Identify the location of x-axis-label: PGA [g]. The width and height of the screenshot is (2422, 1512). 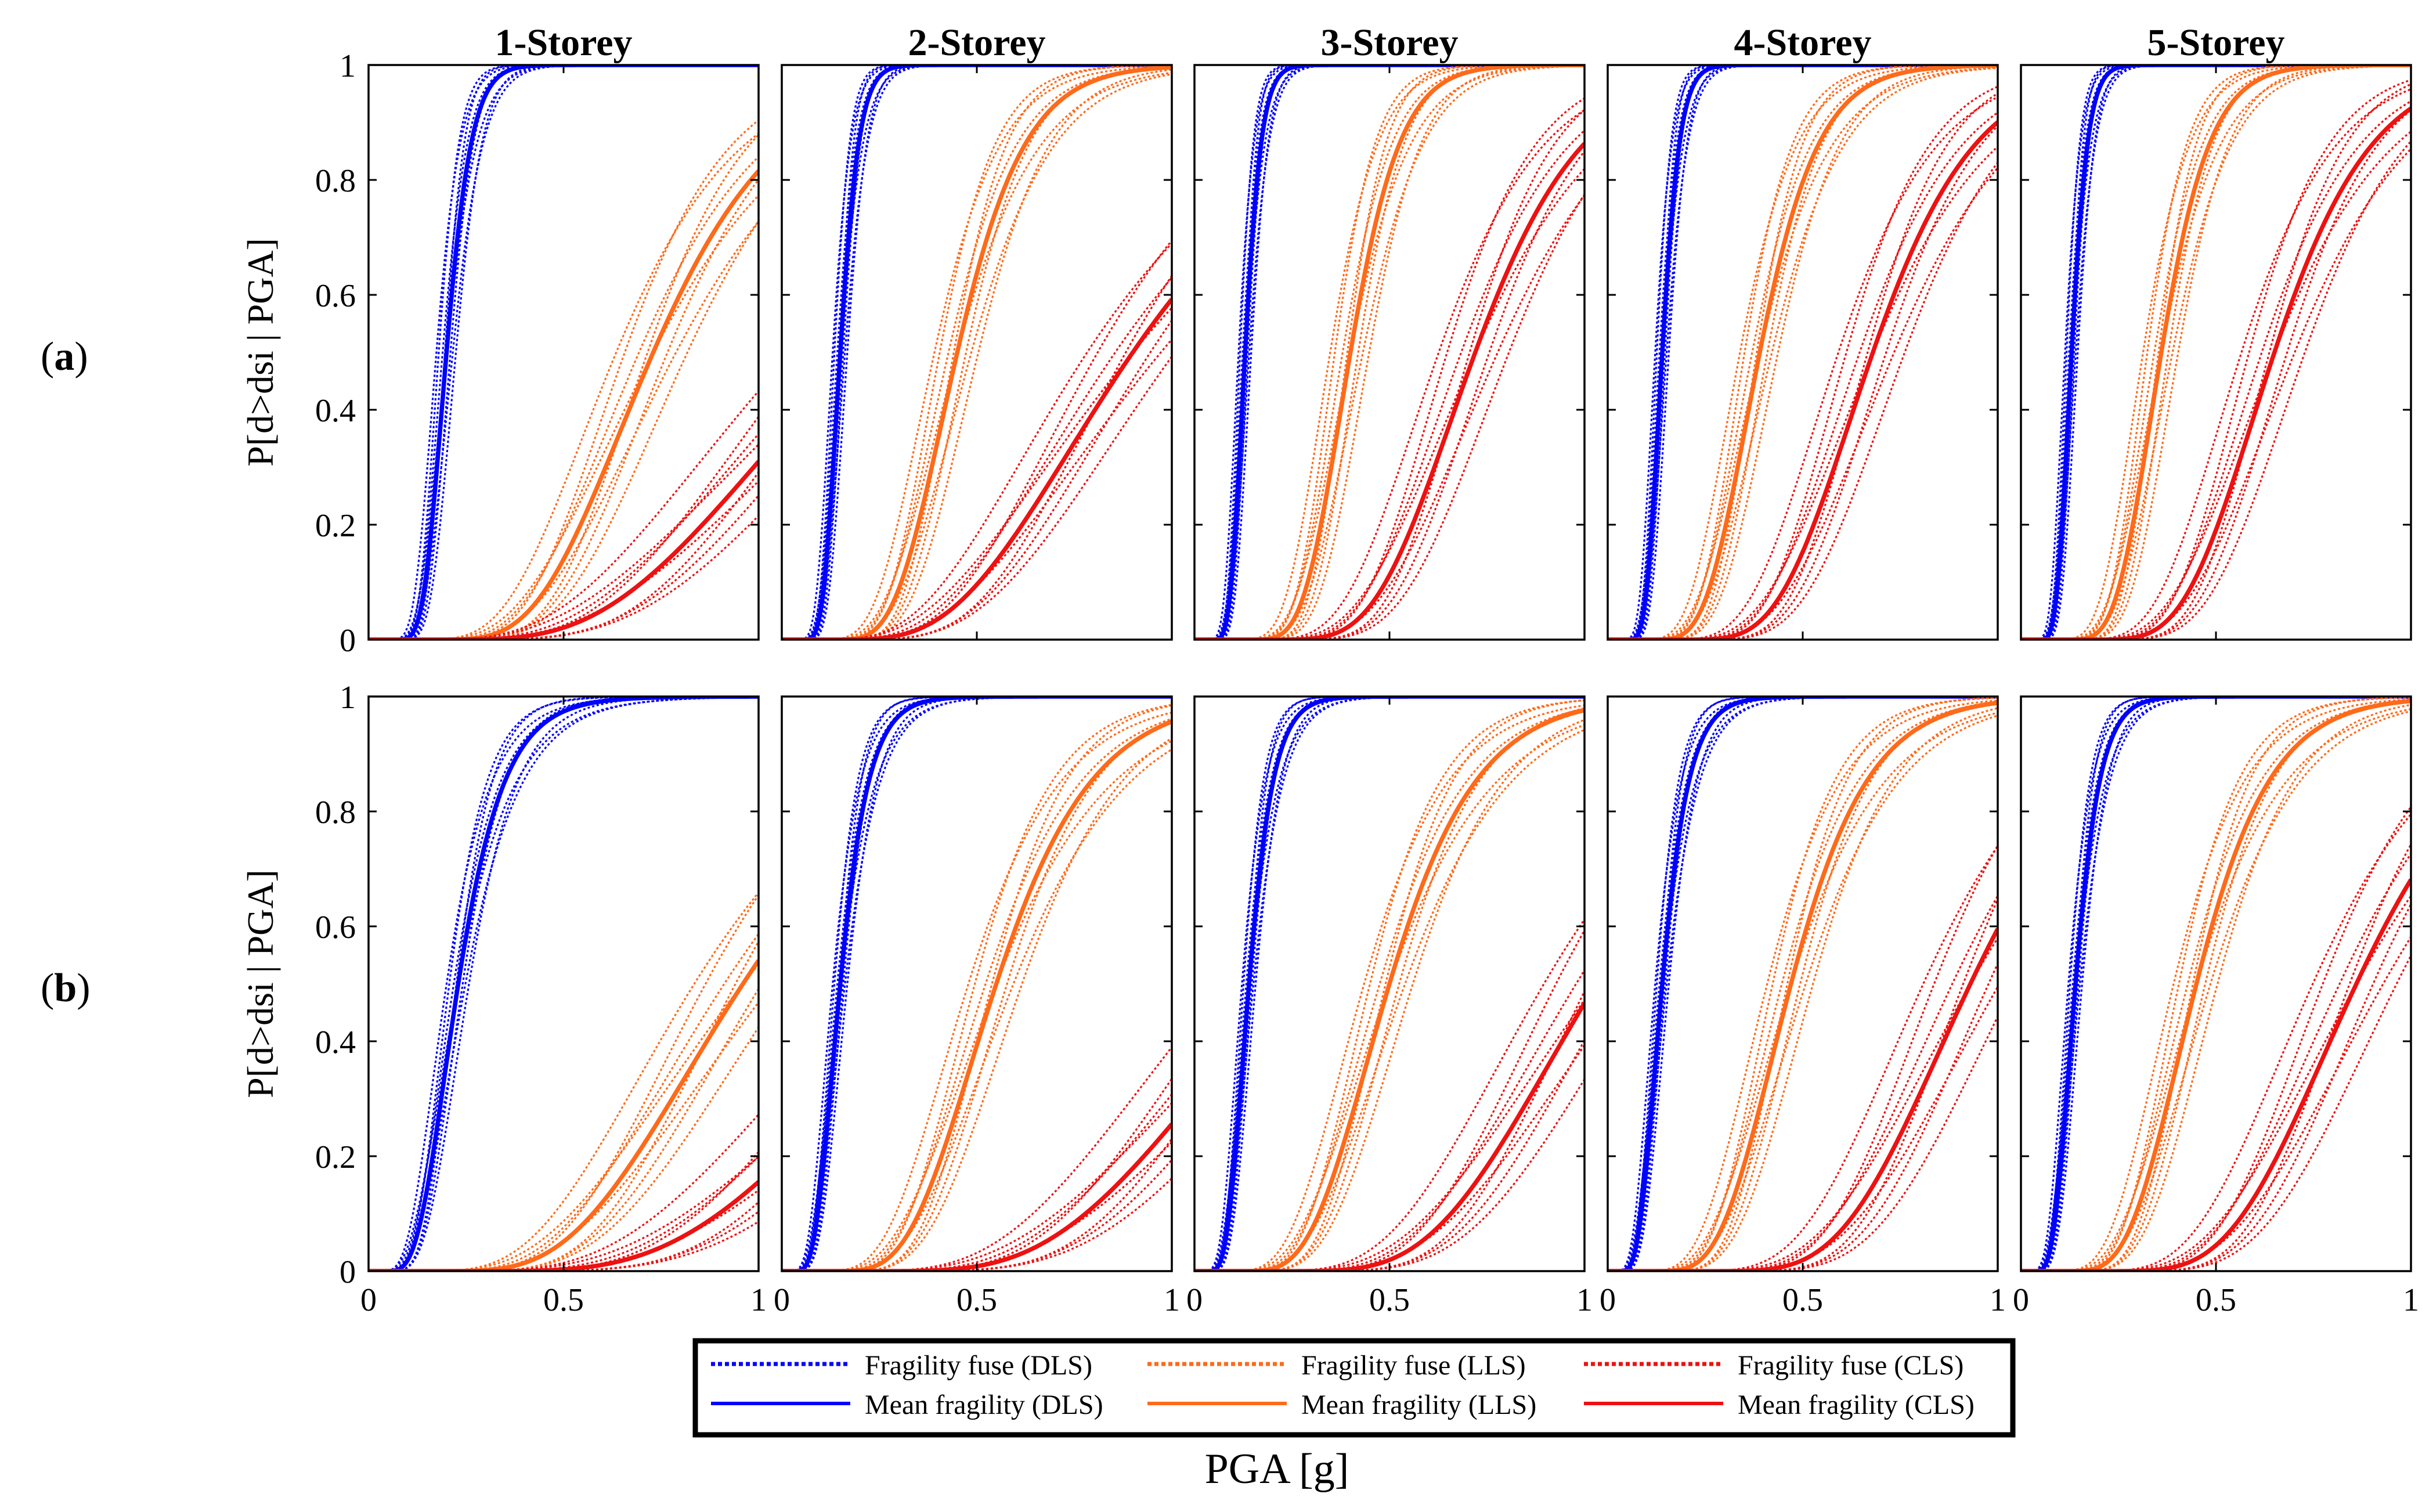
(1277, 1469).